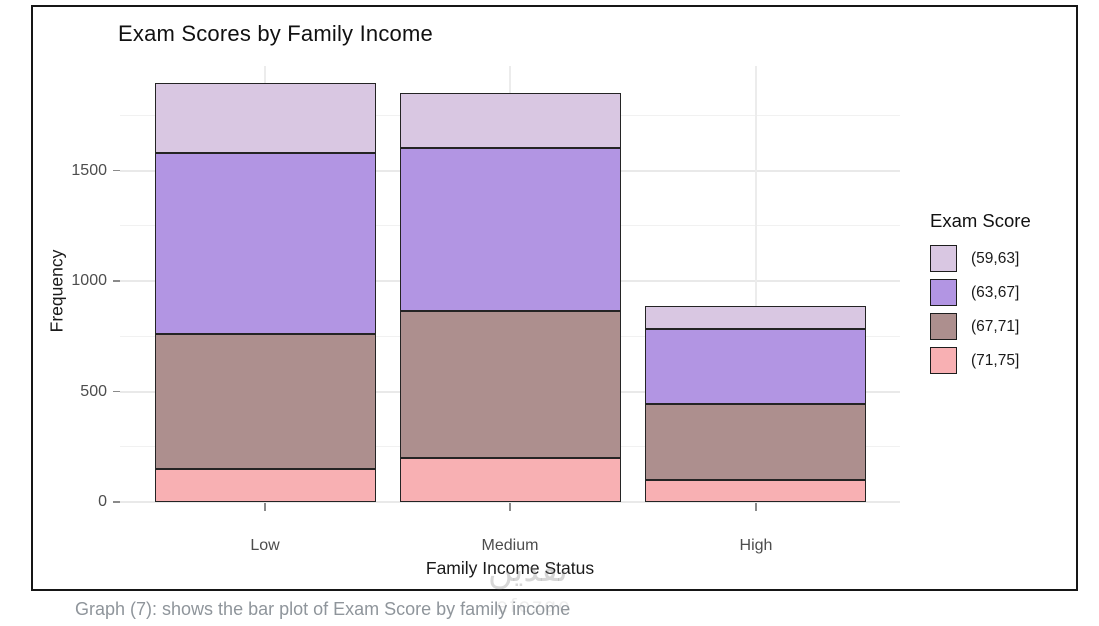  Describe the element at coordinates (265, 401) in the screenshot. I see `bar-segment-low-(67,71]` at that location.